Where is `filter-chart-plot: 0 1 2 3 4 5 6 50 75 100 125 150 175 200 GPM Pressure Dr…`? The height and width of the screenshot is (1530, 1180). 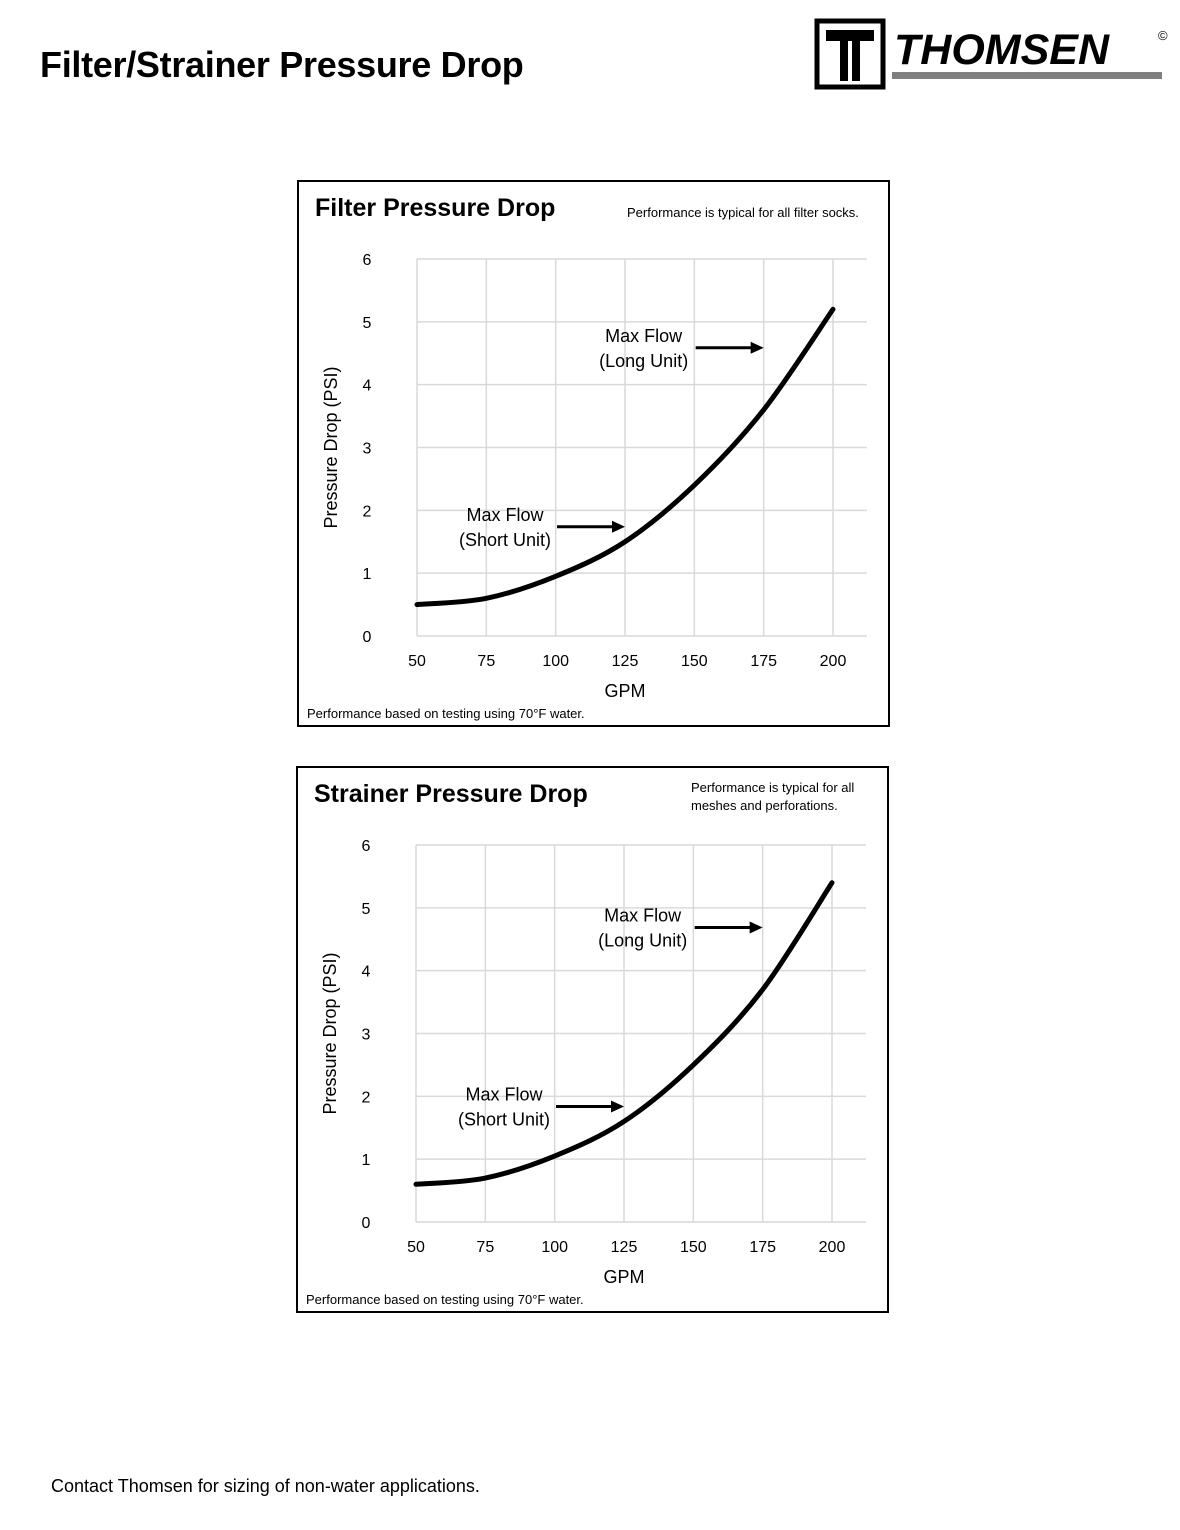 filter-chart-plot: 0 1 2 3 4 5 6 50 75 100 125 150 175 200 GPM Pressure Dr… is located at coordinates (594, 476).